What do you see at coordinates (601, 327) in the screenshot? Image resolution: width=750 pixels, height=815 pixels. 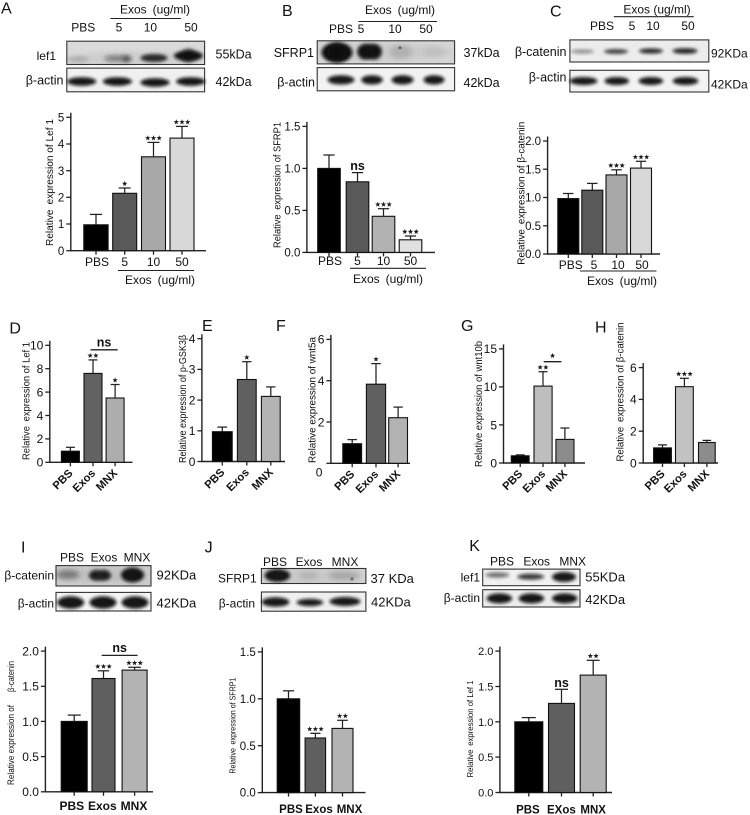 I see `svg-text: H` at bounding box center [601, 327].